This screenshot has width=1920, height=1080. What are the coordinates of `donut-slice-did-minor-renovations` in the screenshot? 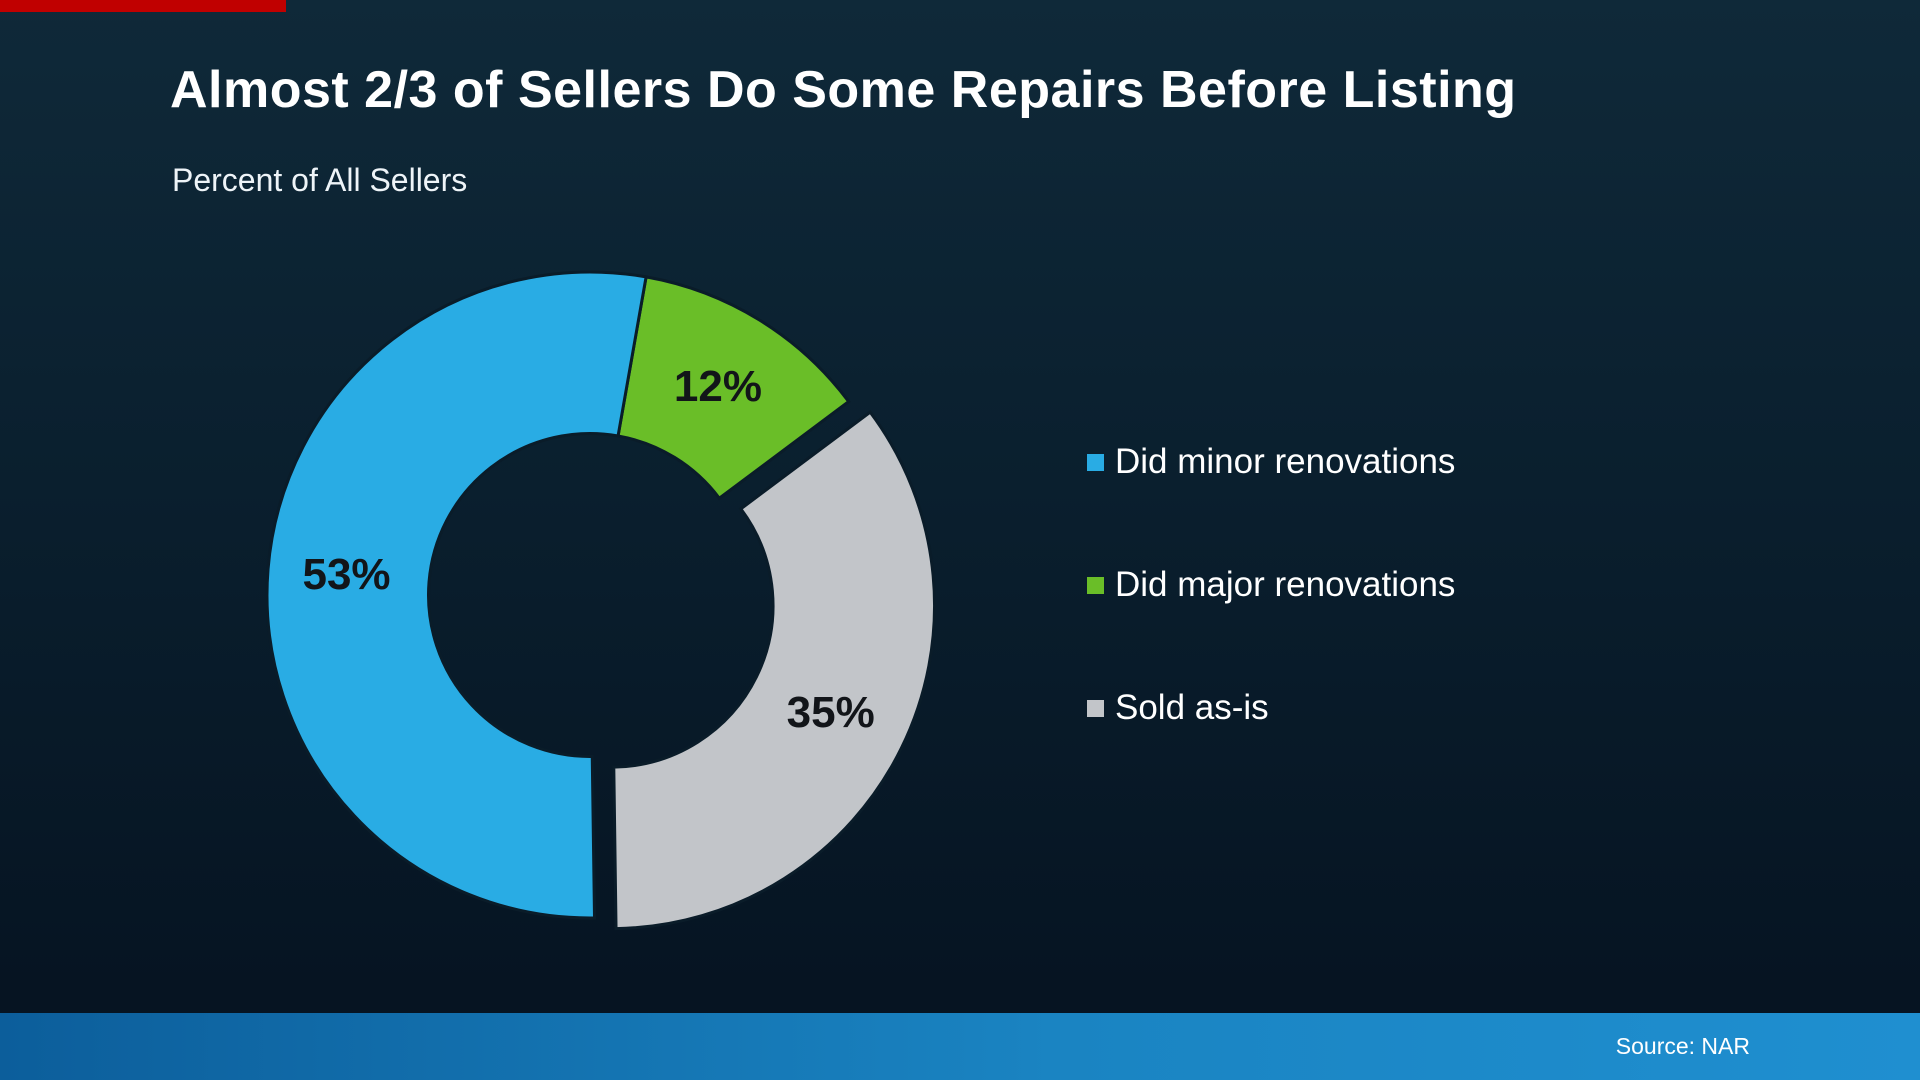 It's located at (456, 595).